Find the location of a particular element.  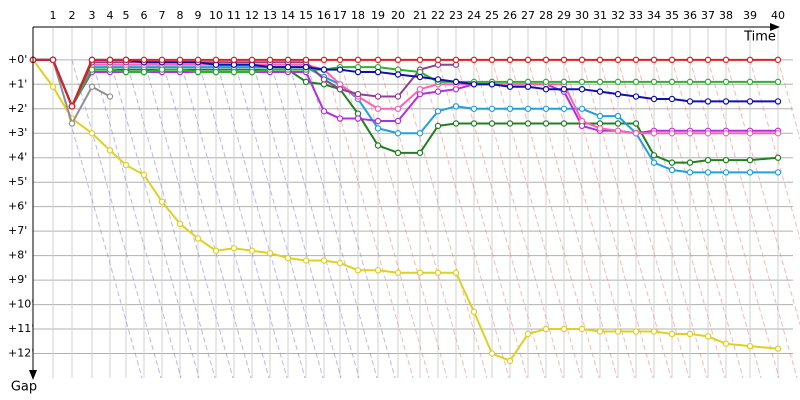

x-tick-label: 7 is located at coordinates (162, 15).